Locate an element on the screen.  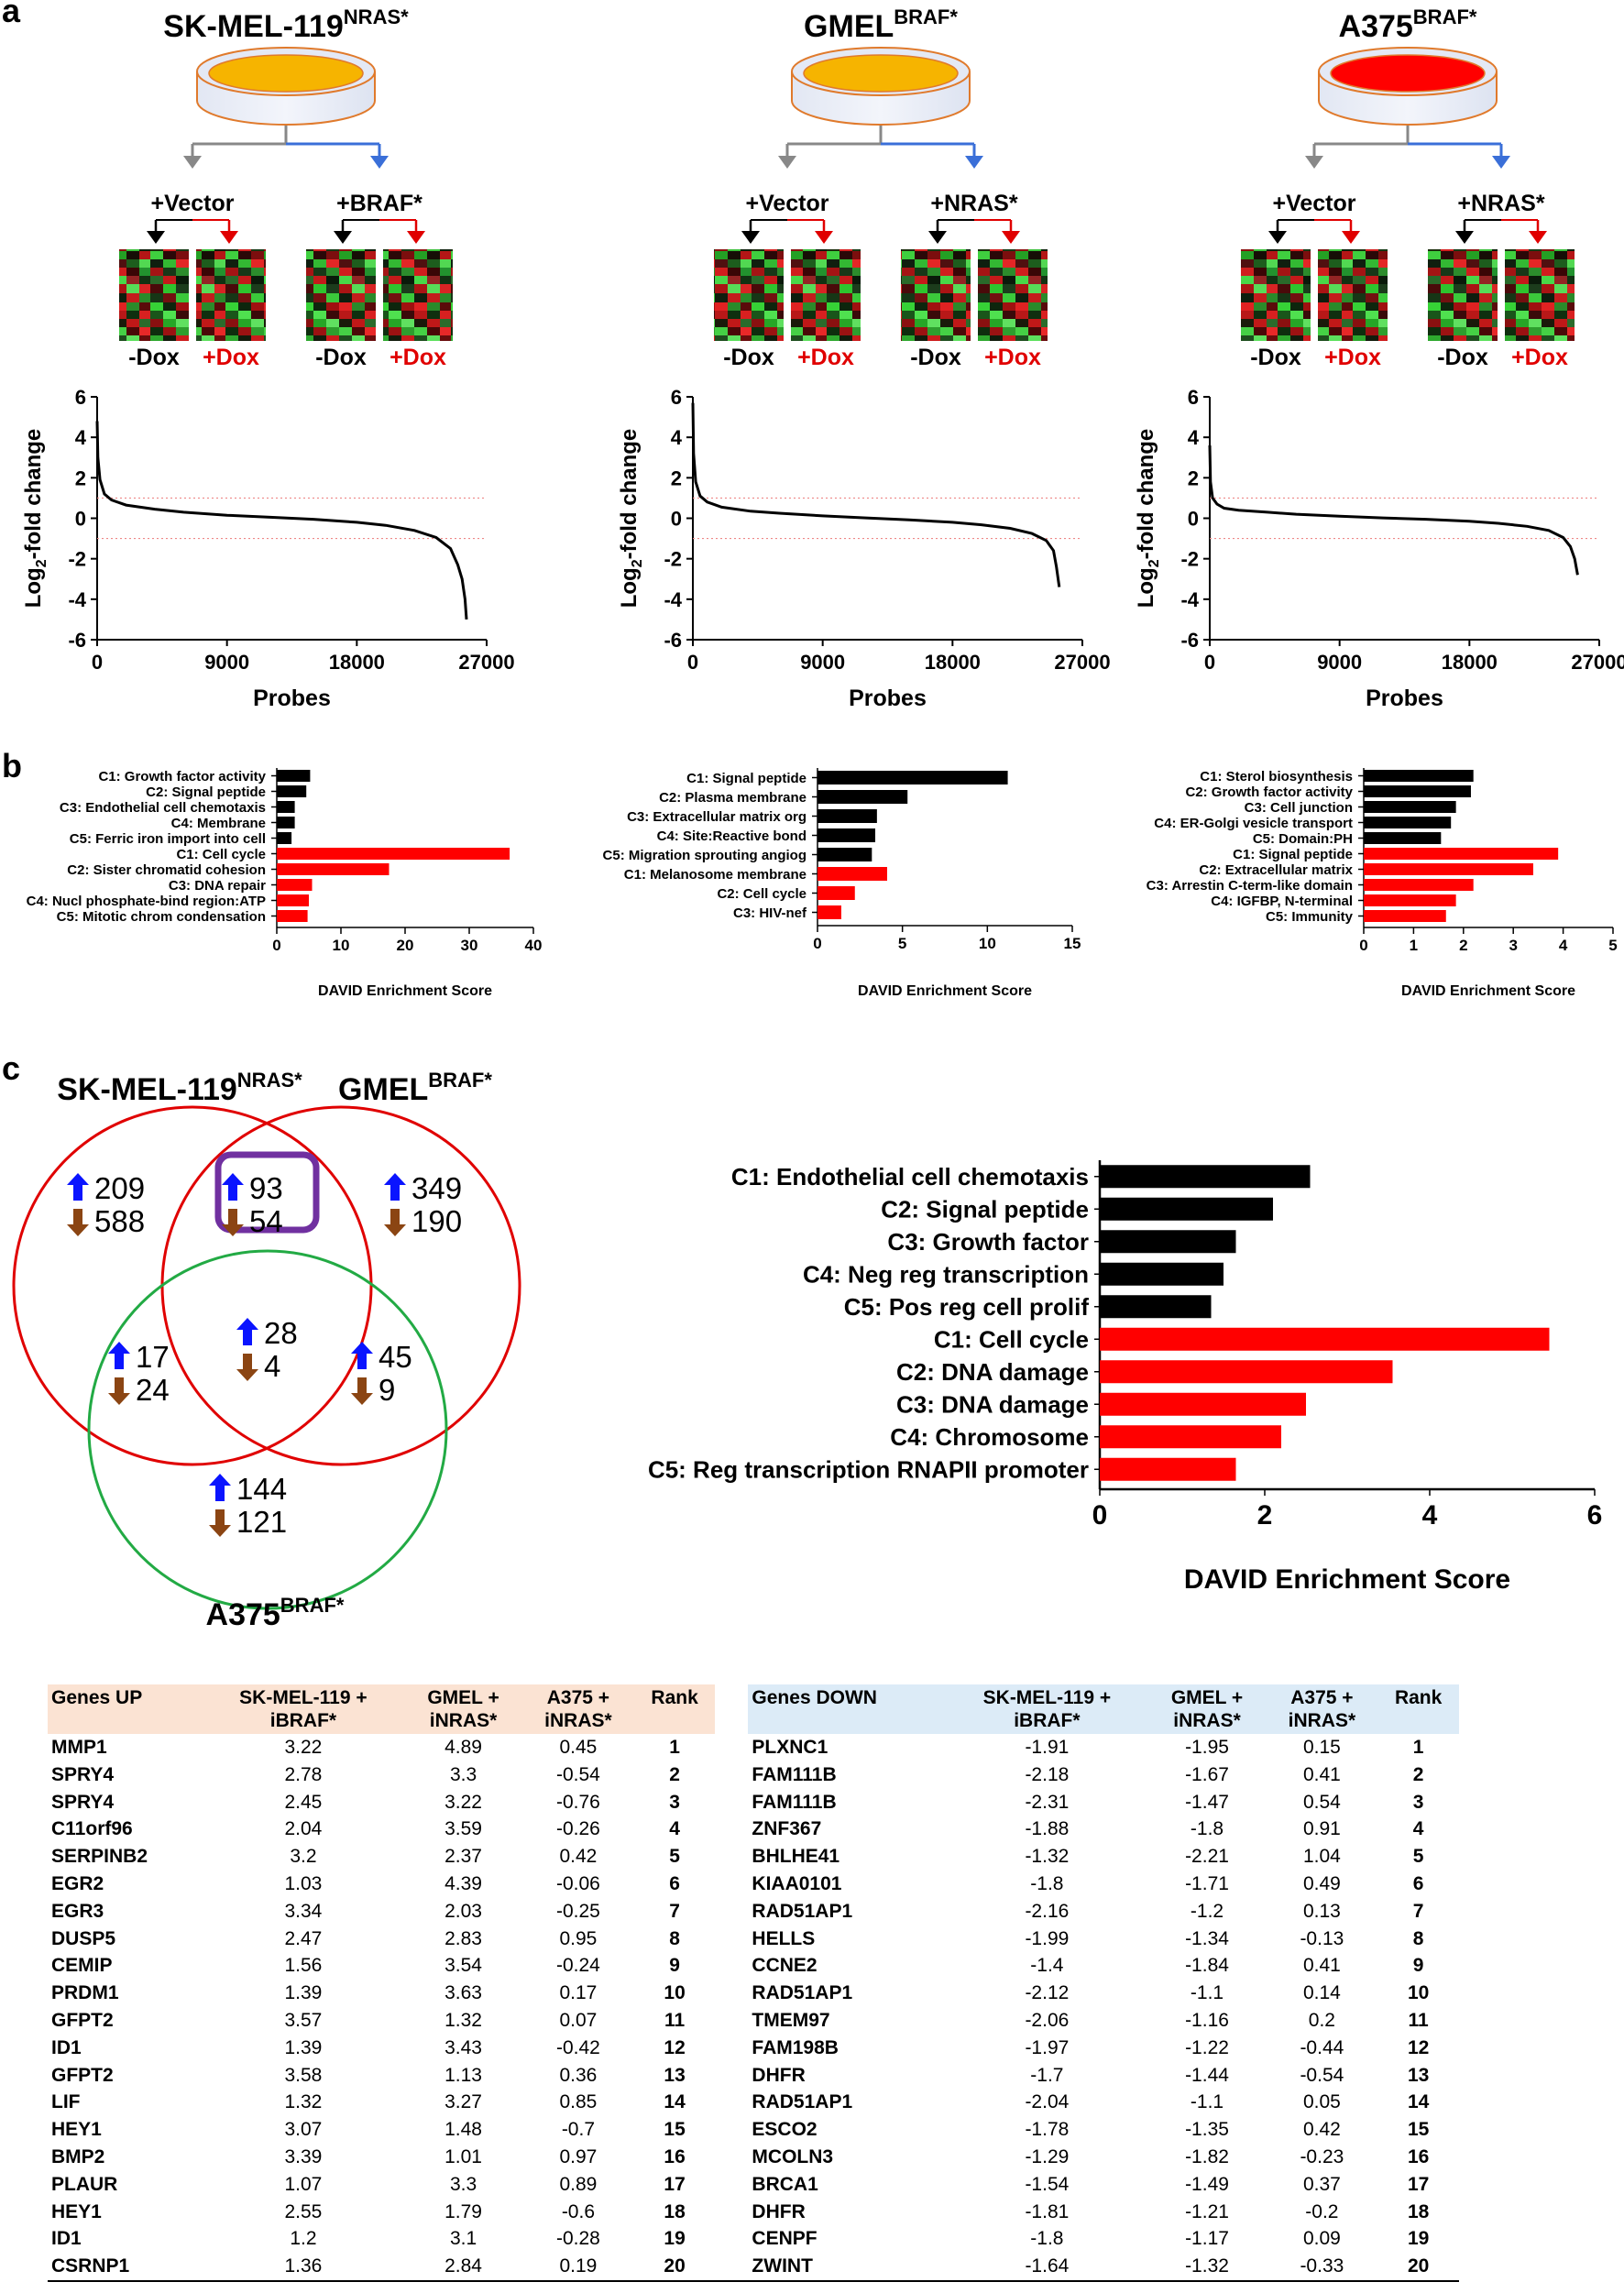
table-cell: 0.13 is located at coordinates (1321, 1911).